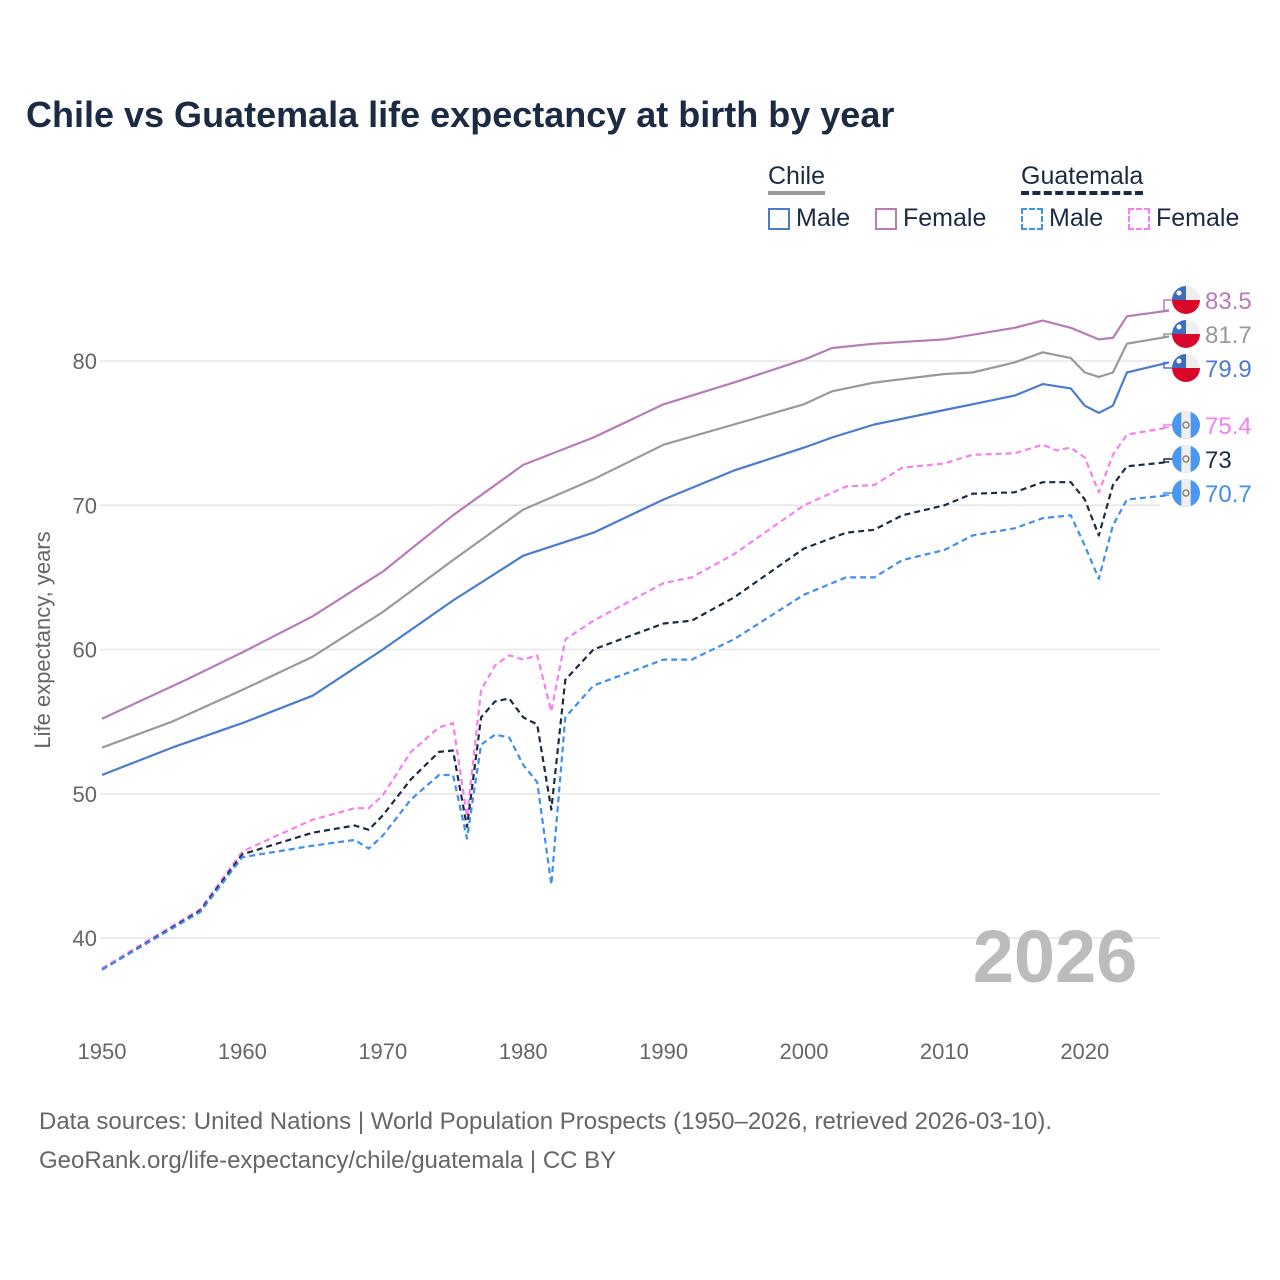 This screenshot has width=1280, height=1280. Describe the element at coordinates (1228, 426) in the screenshot. I see `end-value-label: 75.4` at that location.